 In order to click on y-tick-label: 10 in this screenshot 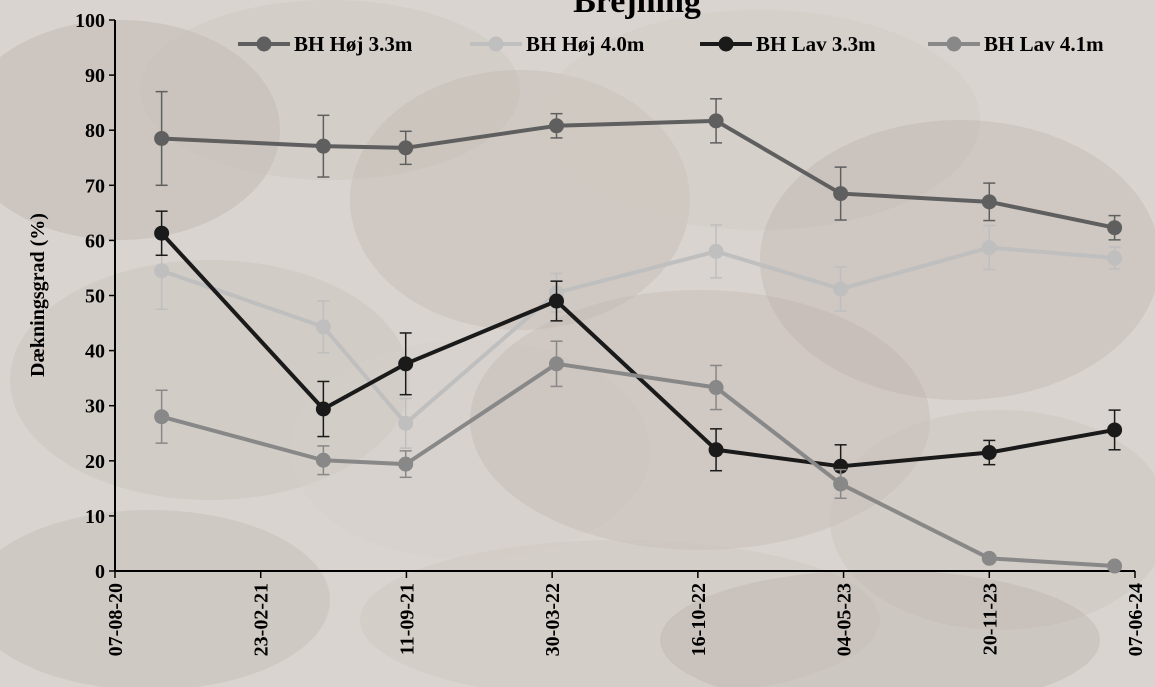, I will do `click(95, 517)`.